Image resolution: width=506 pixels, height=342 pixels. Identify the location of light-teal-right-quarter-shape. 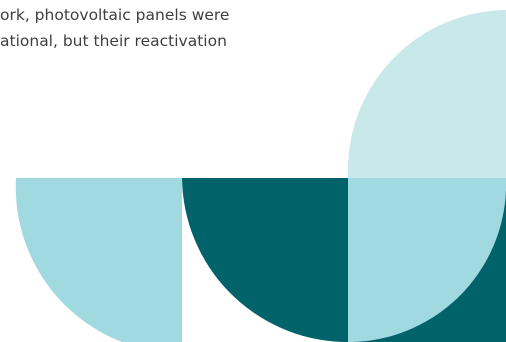
(427, 260).